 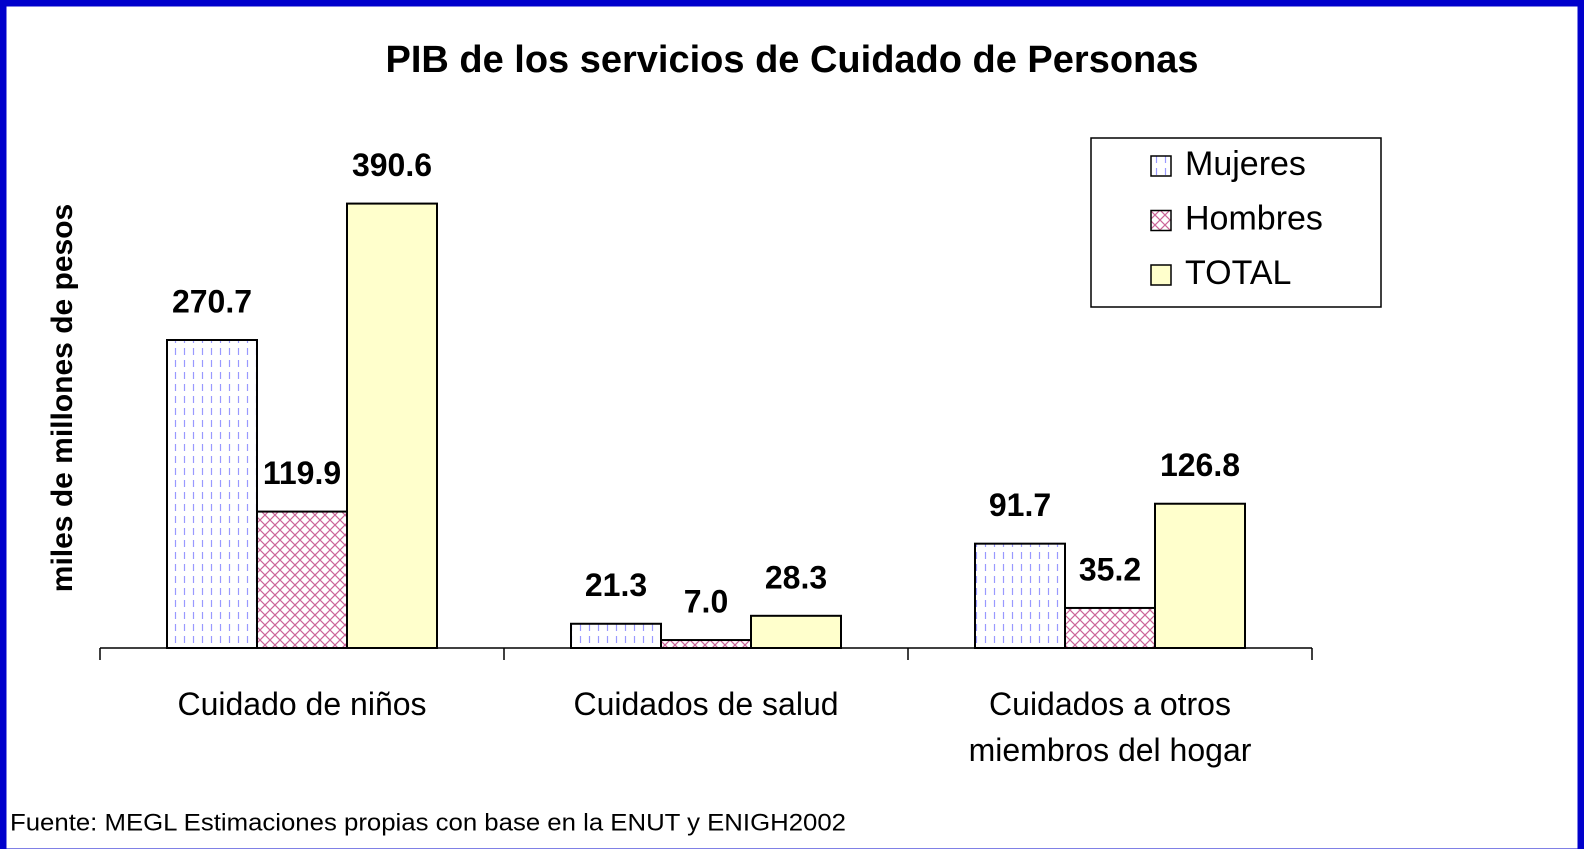 I want to click on y-axis-label: miles de millones de pesos, so click(x=62, y=398).